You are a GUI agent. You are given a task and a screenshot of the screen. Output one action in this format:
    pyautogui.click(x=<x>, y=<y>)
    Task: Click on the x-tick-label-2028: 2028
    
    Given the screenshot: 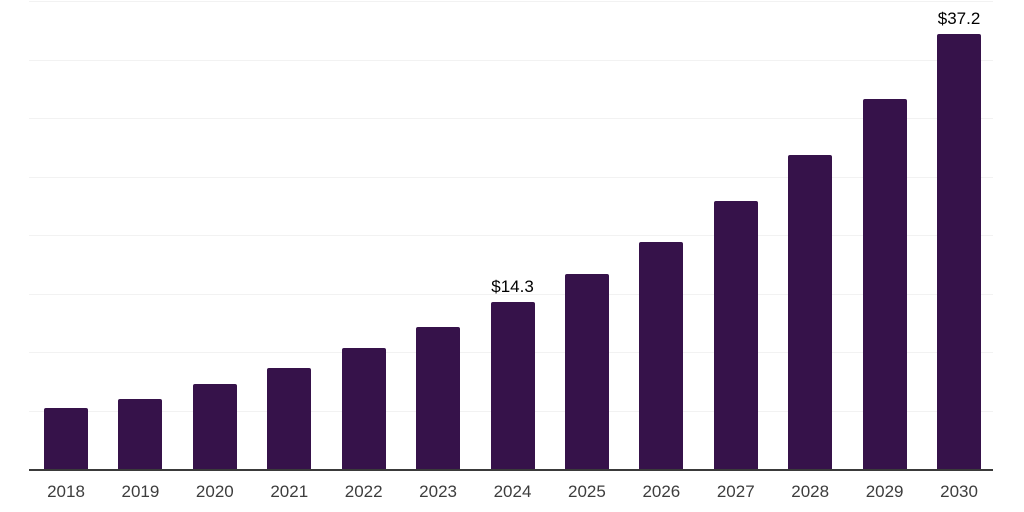 What is the action you would take?
    pyautogui.click(x=810, y=491)
    